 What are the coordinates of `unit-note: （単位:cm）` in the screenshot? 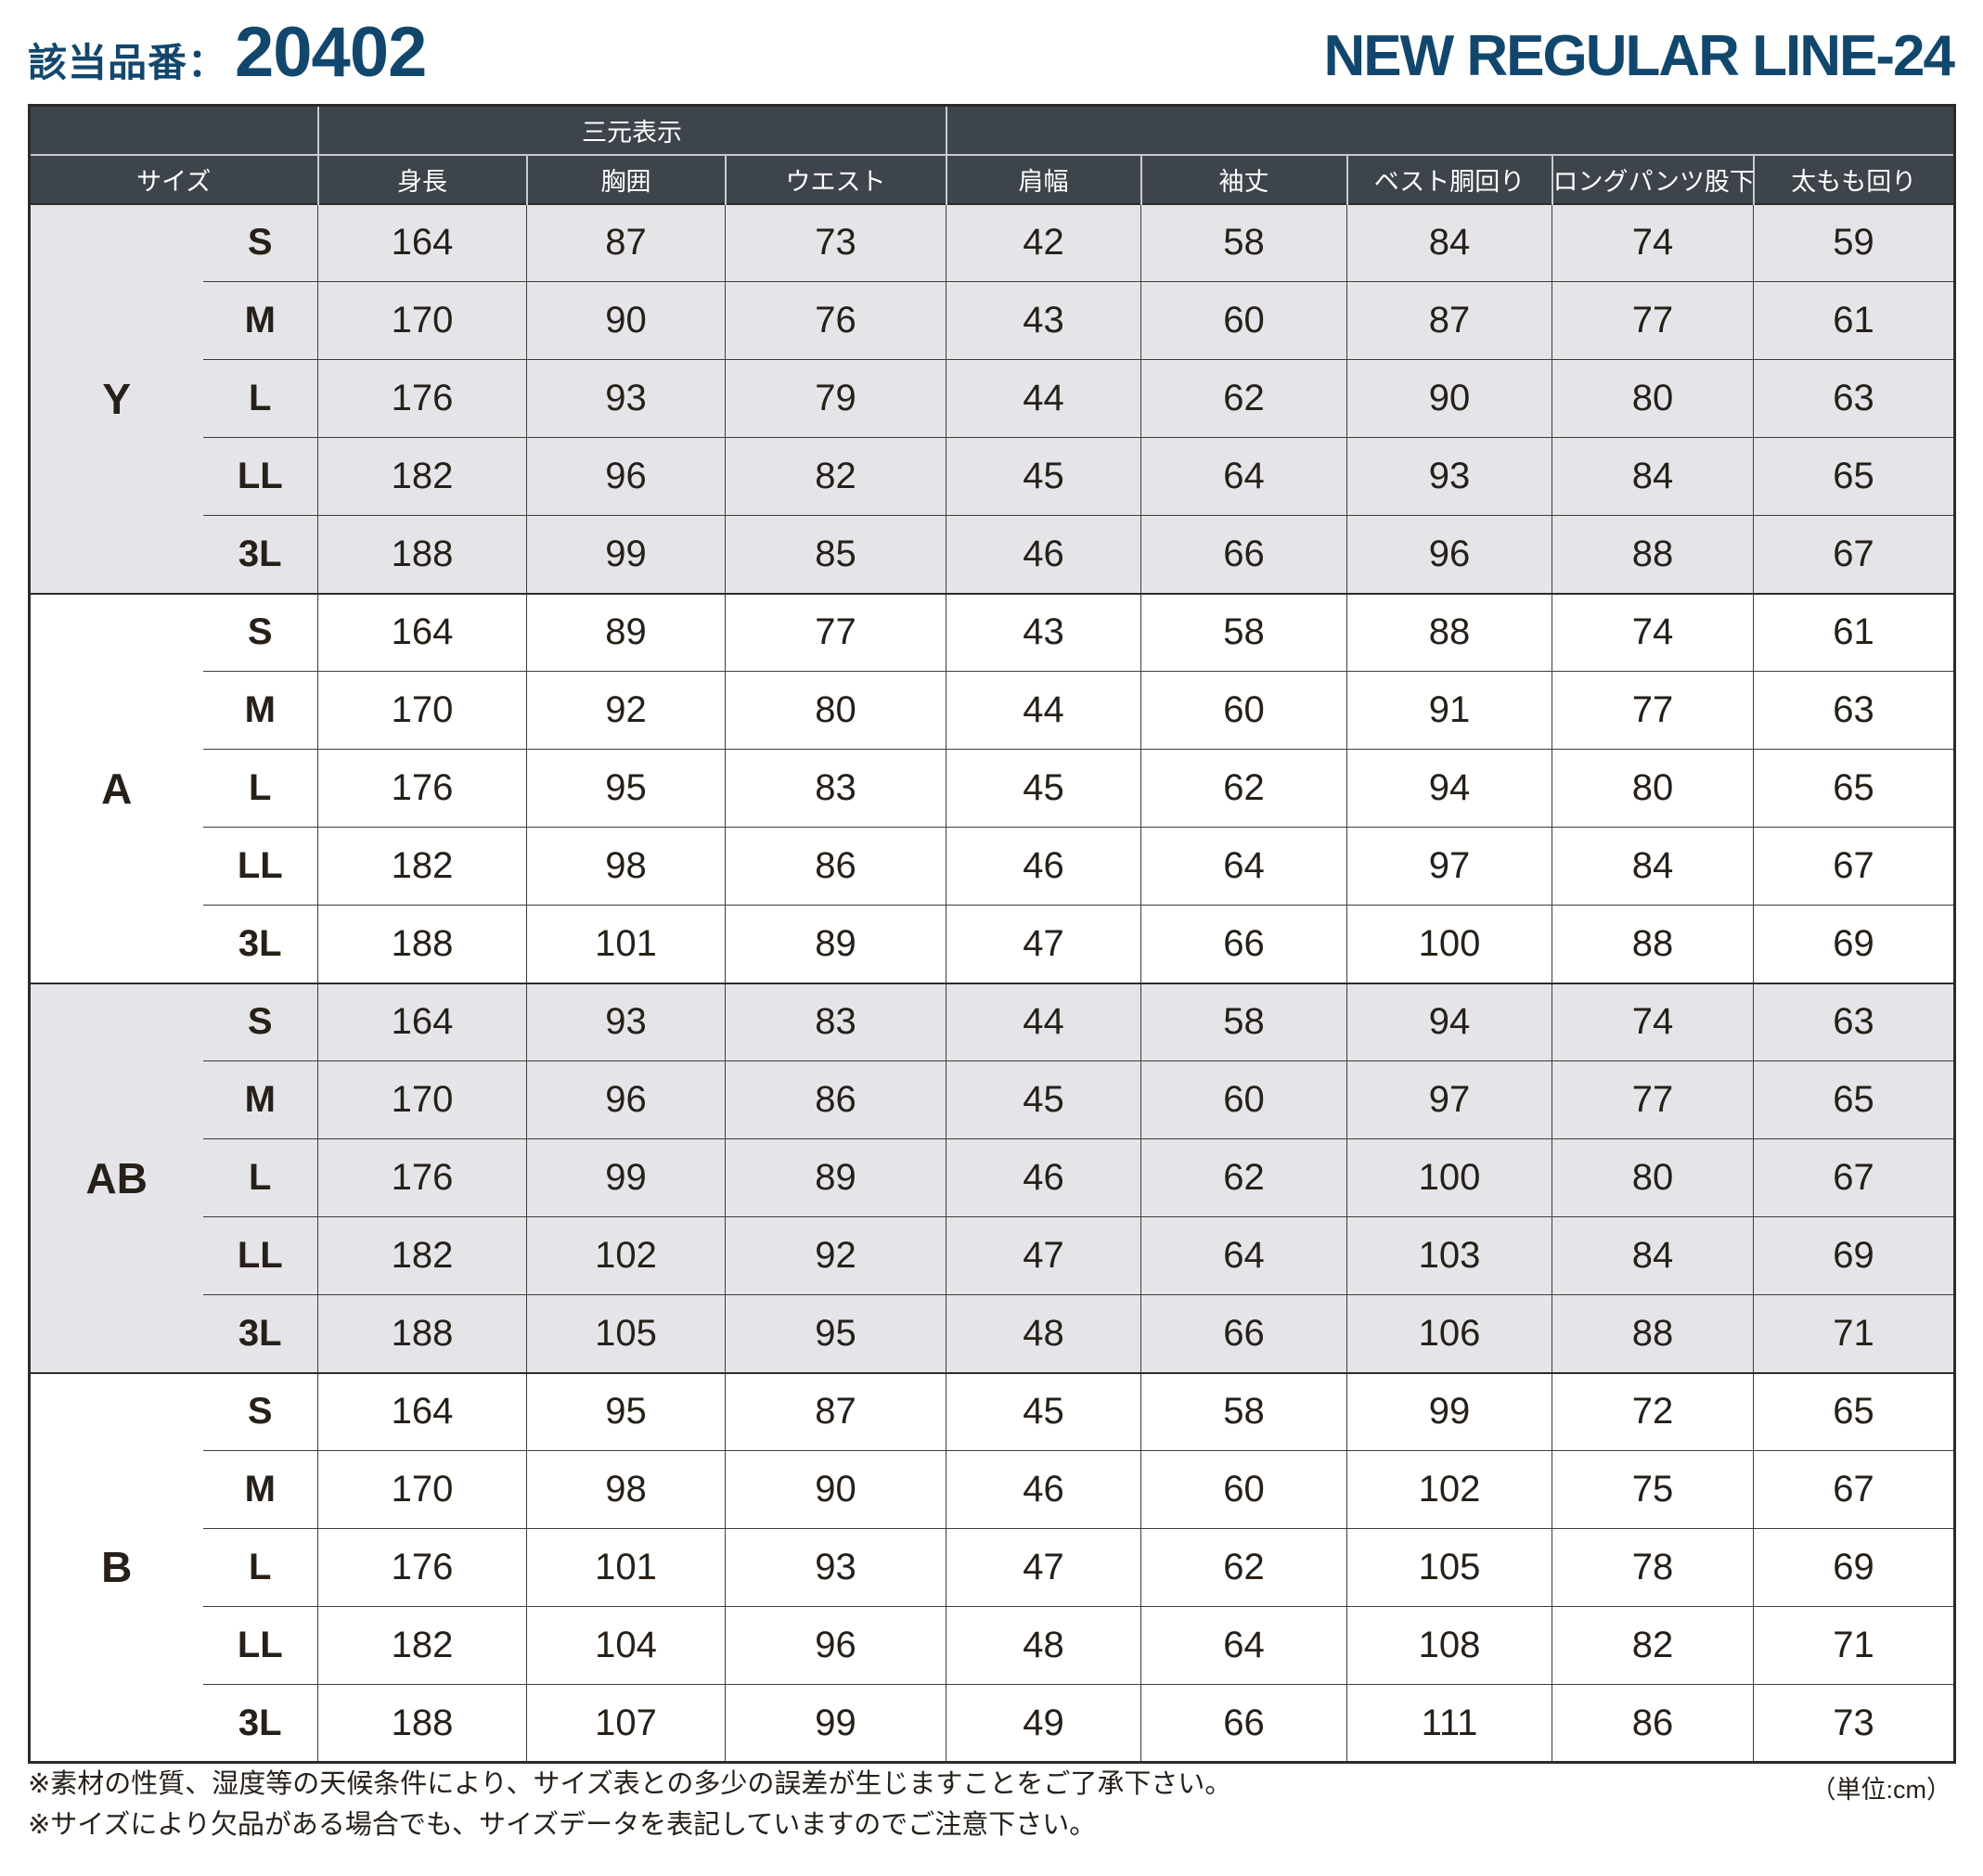 It's located at (1881, 1790).